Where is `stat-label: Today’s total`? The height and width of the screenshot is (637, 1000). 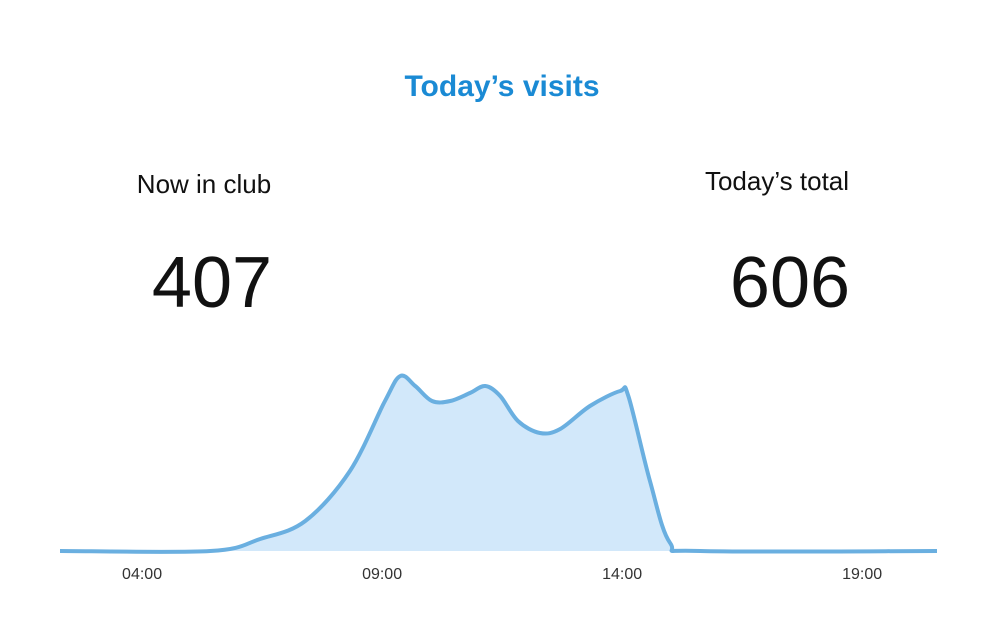
stat-label: Today’s total is located at coordinates (777, 181).